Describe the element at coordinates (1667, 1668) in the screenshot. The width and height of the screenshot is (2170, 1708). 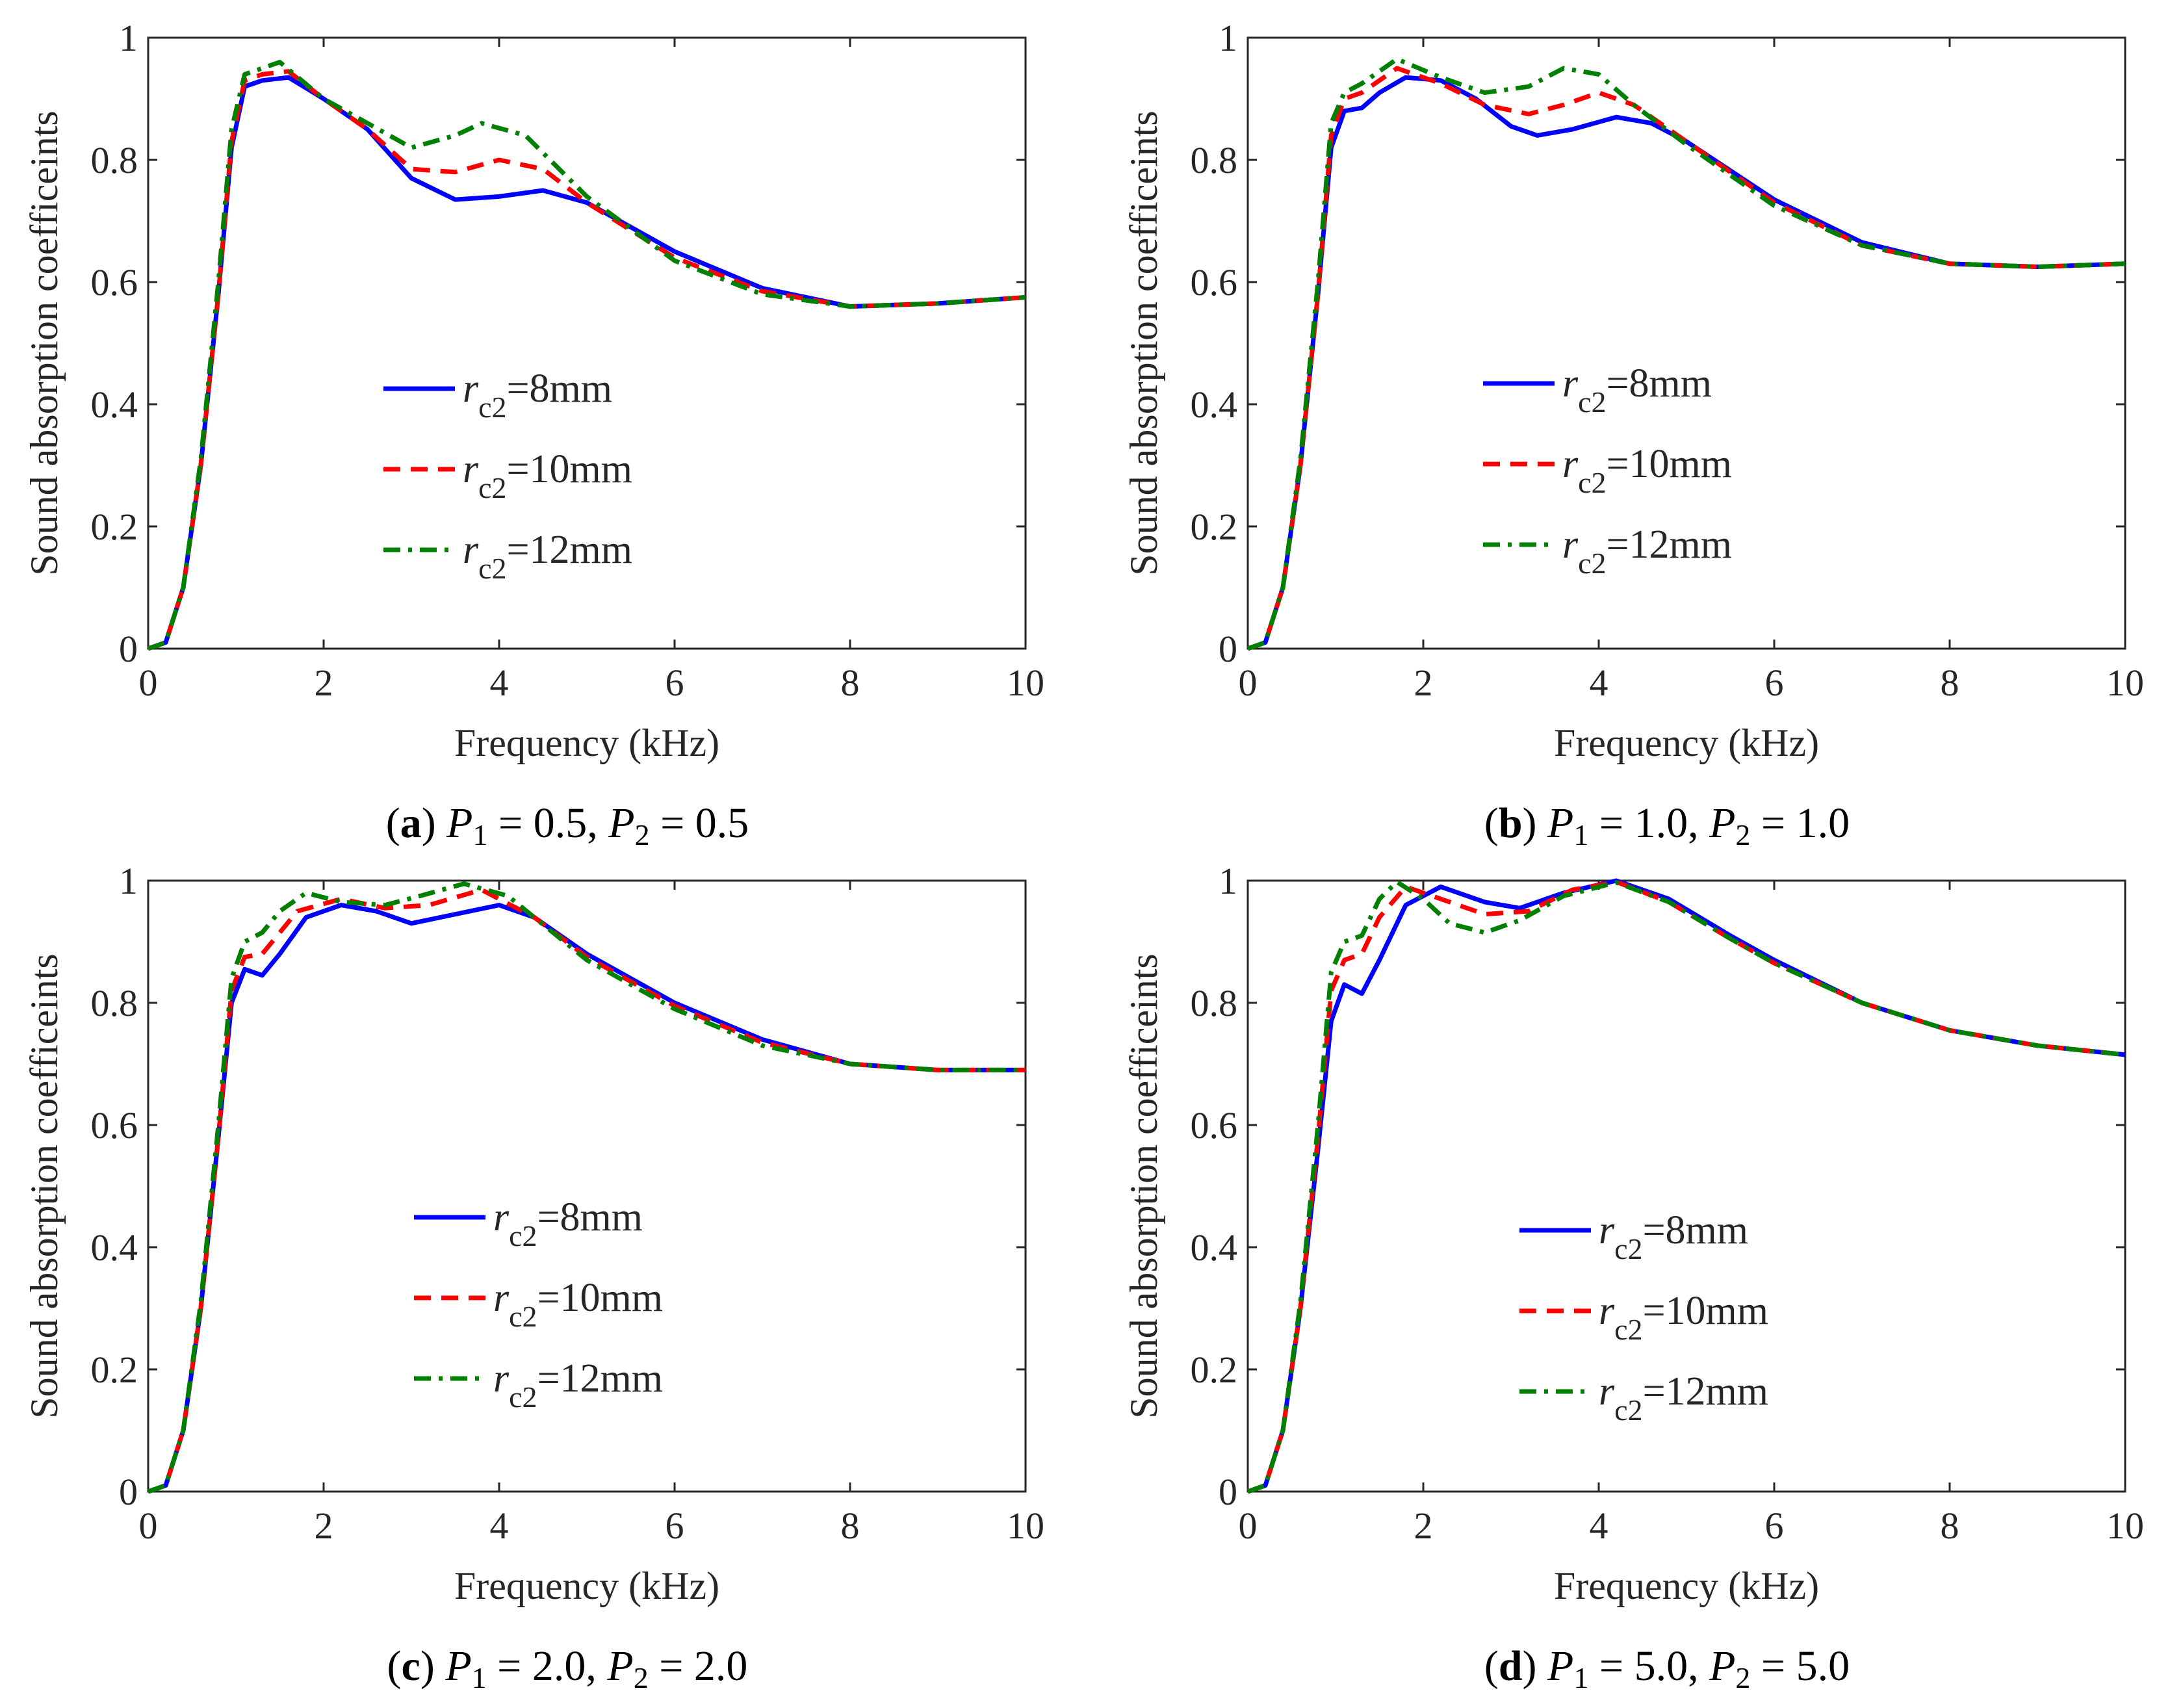
I see `panel-caption: (d) P1 = 5.0, P2 = 5.0` at that location.